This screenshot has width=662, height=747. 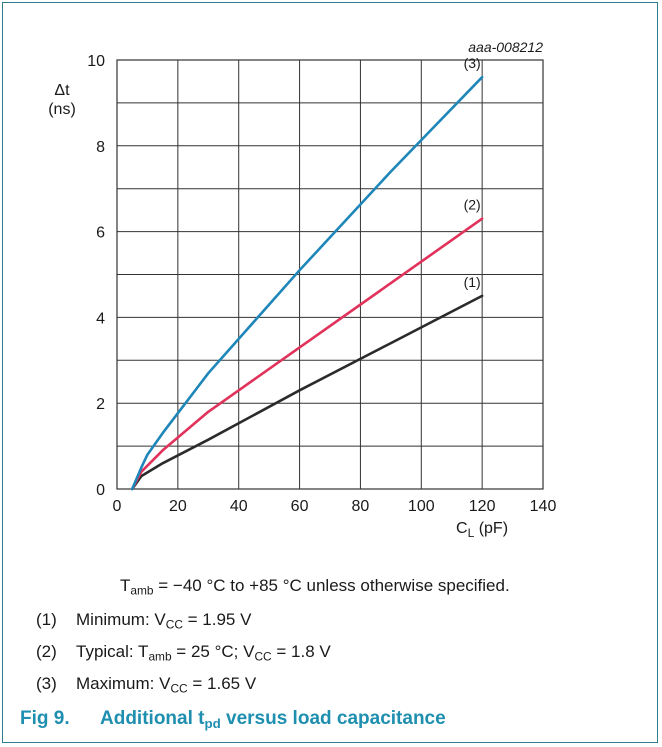 What do you see at coordinates (100, 404) in the screenshot?
I see `y-tick-label-1: 2` at bounding box center [100, 404].